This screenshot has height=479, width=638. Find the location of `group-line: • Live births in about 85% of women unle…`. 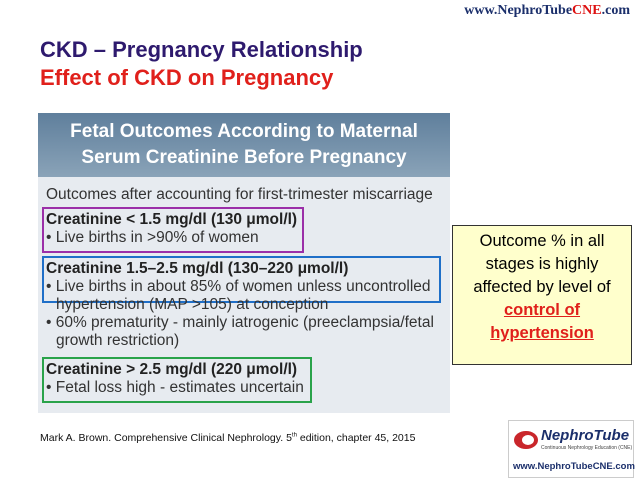

group-line: • Live births in about 85% of women unle… is located at coordinates (238, 286).